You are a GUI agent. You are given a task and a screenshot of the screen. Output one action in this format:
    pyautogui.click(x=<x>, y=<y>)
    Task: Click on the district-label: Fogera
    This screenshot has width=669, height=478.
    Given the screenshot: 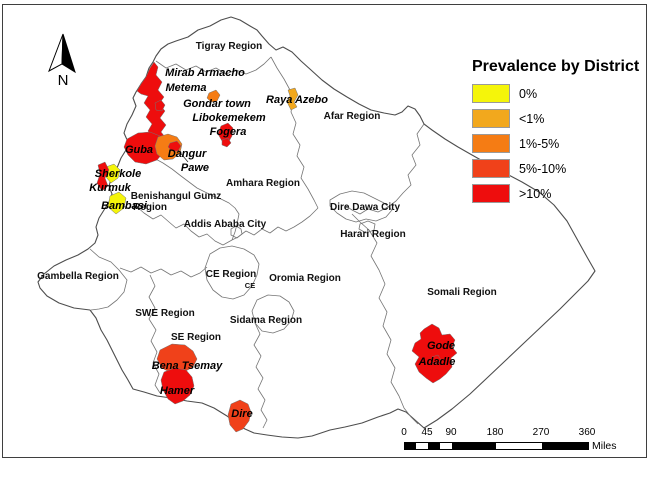 What is the action you would take?
    pyautogui.click(x=228, y=132)
    